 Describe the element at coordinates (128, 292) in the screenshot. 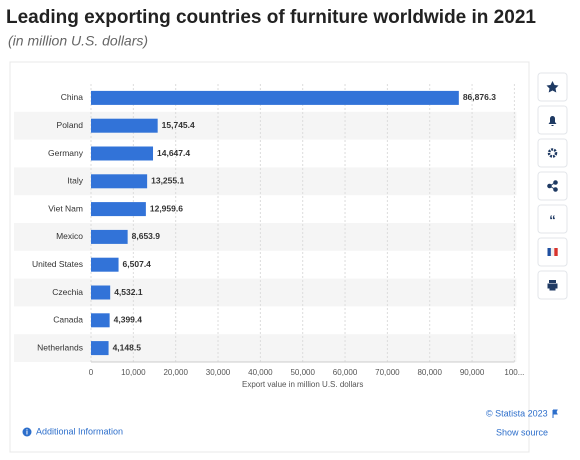

I see `value-label: 4,532.1` at that location.